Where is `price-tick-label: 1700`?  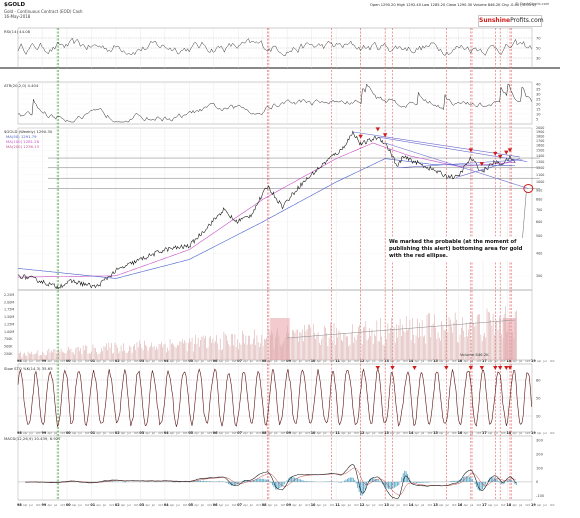
price-tick-label: 1700 is located at coordinates (540, 141).